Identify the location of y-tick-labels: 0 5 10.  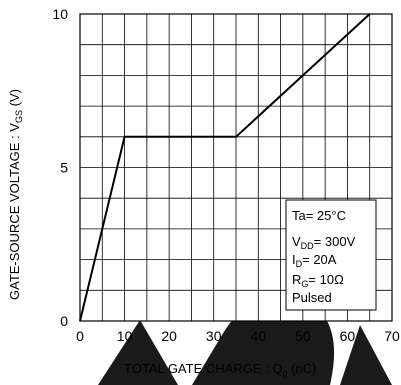
(60, 167).